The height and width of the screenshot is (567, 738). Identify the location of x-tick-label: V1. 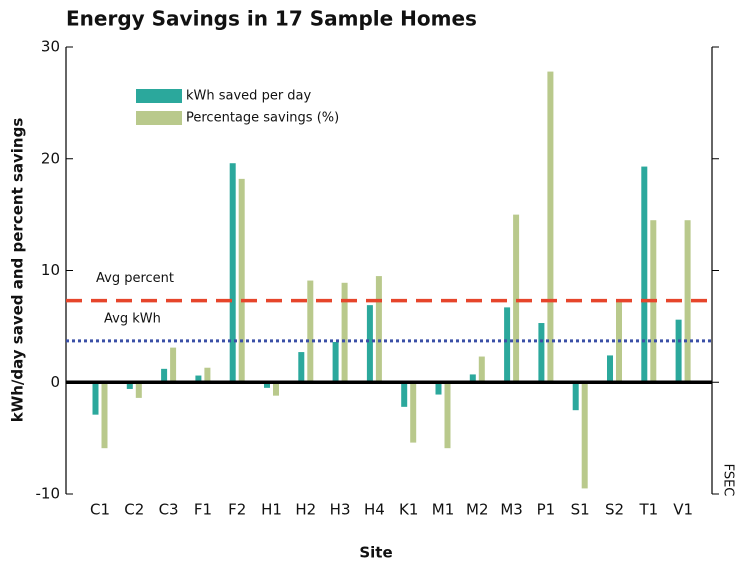
(683, 510).